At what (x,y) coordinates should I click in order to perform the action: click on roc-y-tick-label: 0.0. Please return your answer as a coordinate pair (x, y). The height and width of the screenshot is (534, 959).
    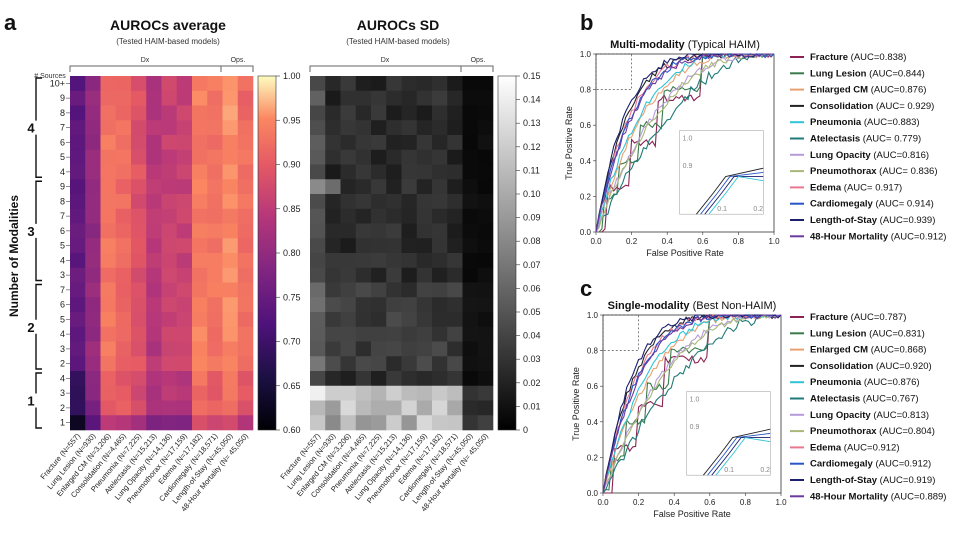
    Looking at the image, I should click on (593, 493).